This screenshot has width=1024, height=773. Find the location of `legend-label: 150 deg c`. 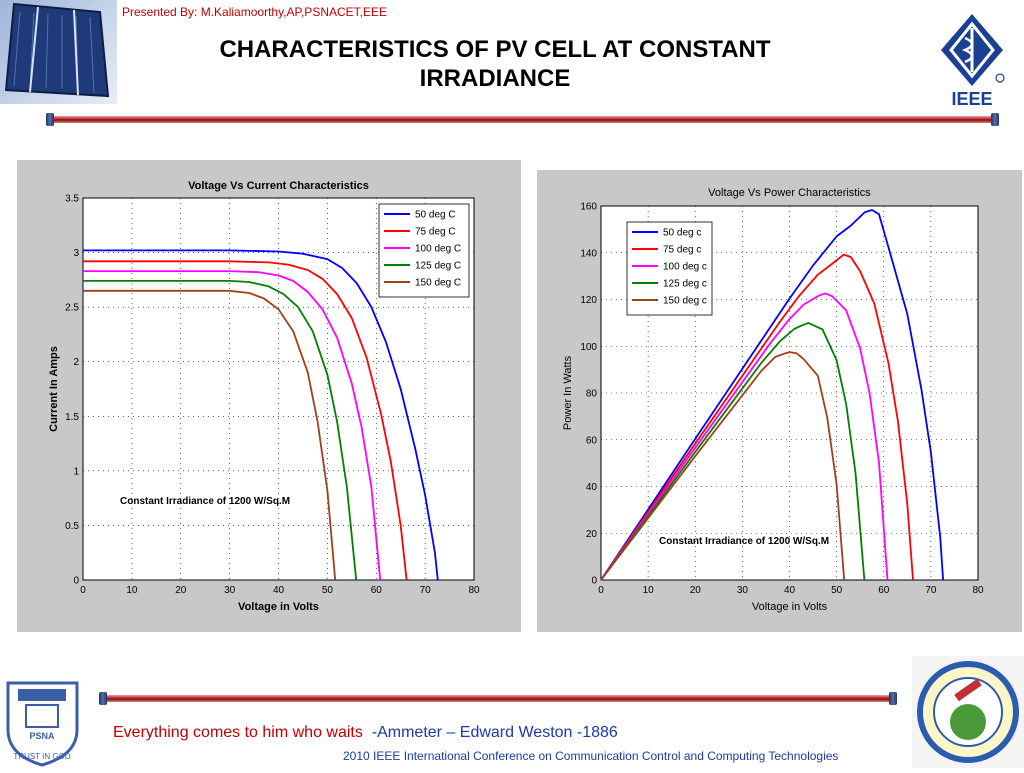

legend-label: 150 deg c is located at coordinates (685, 301).